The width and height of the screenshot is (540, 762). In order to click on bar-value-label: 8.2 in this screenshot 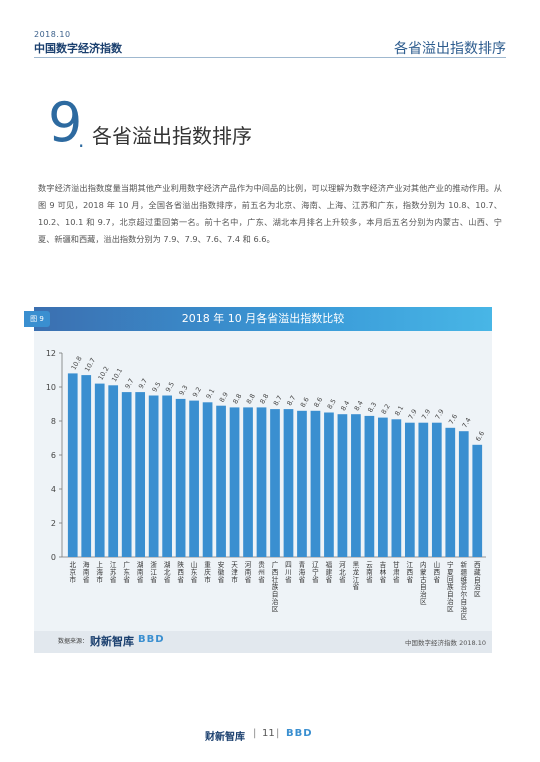, I will do `click(386, 409)`.